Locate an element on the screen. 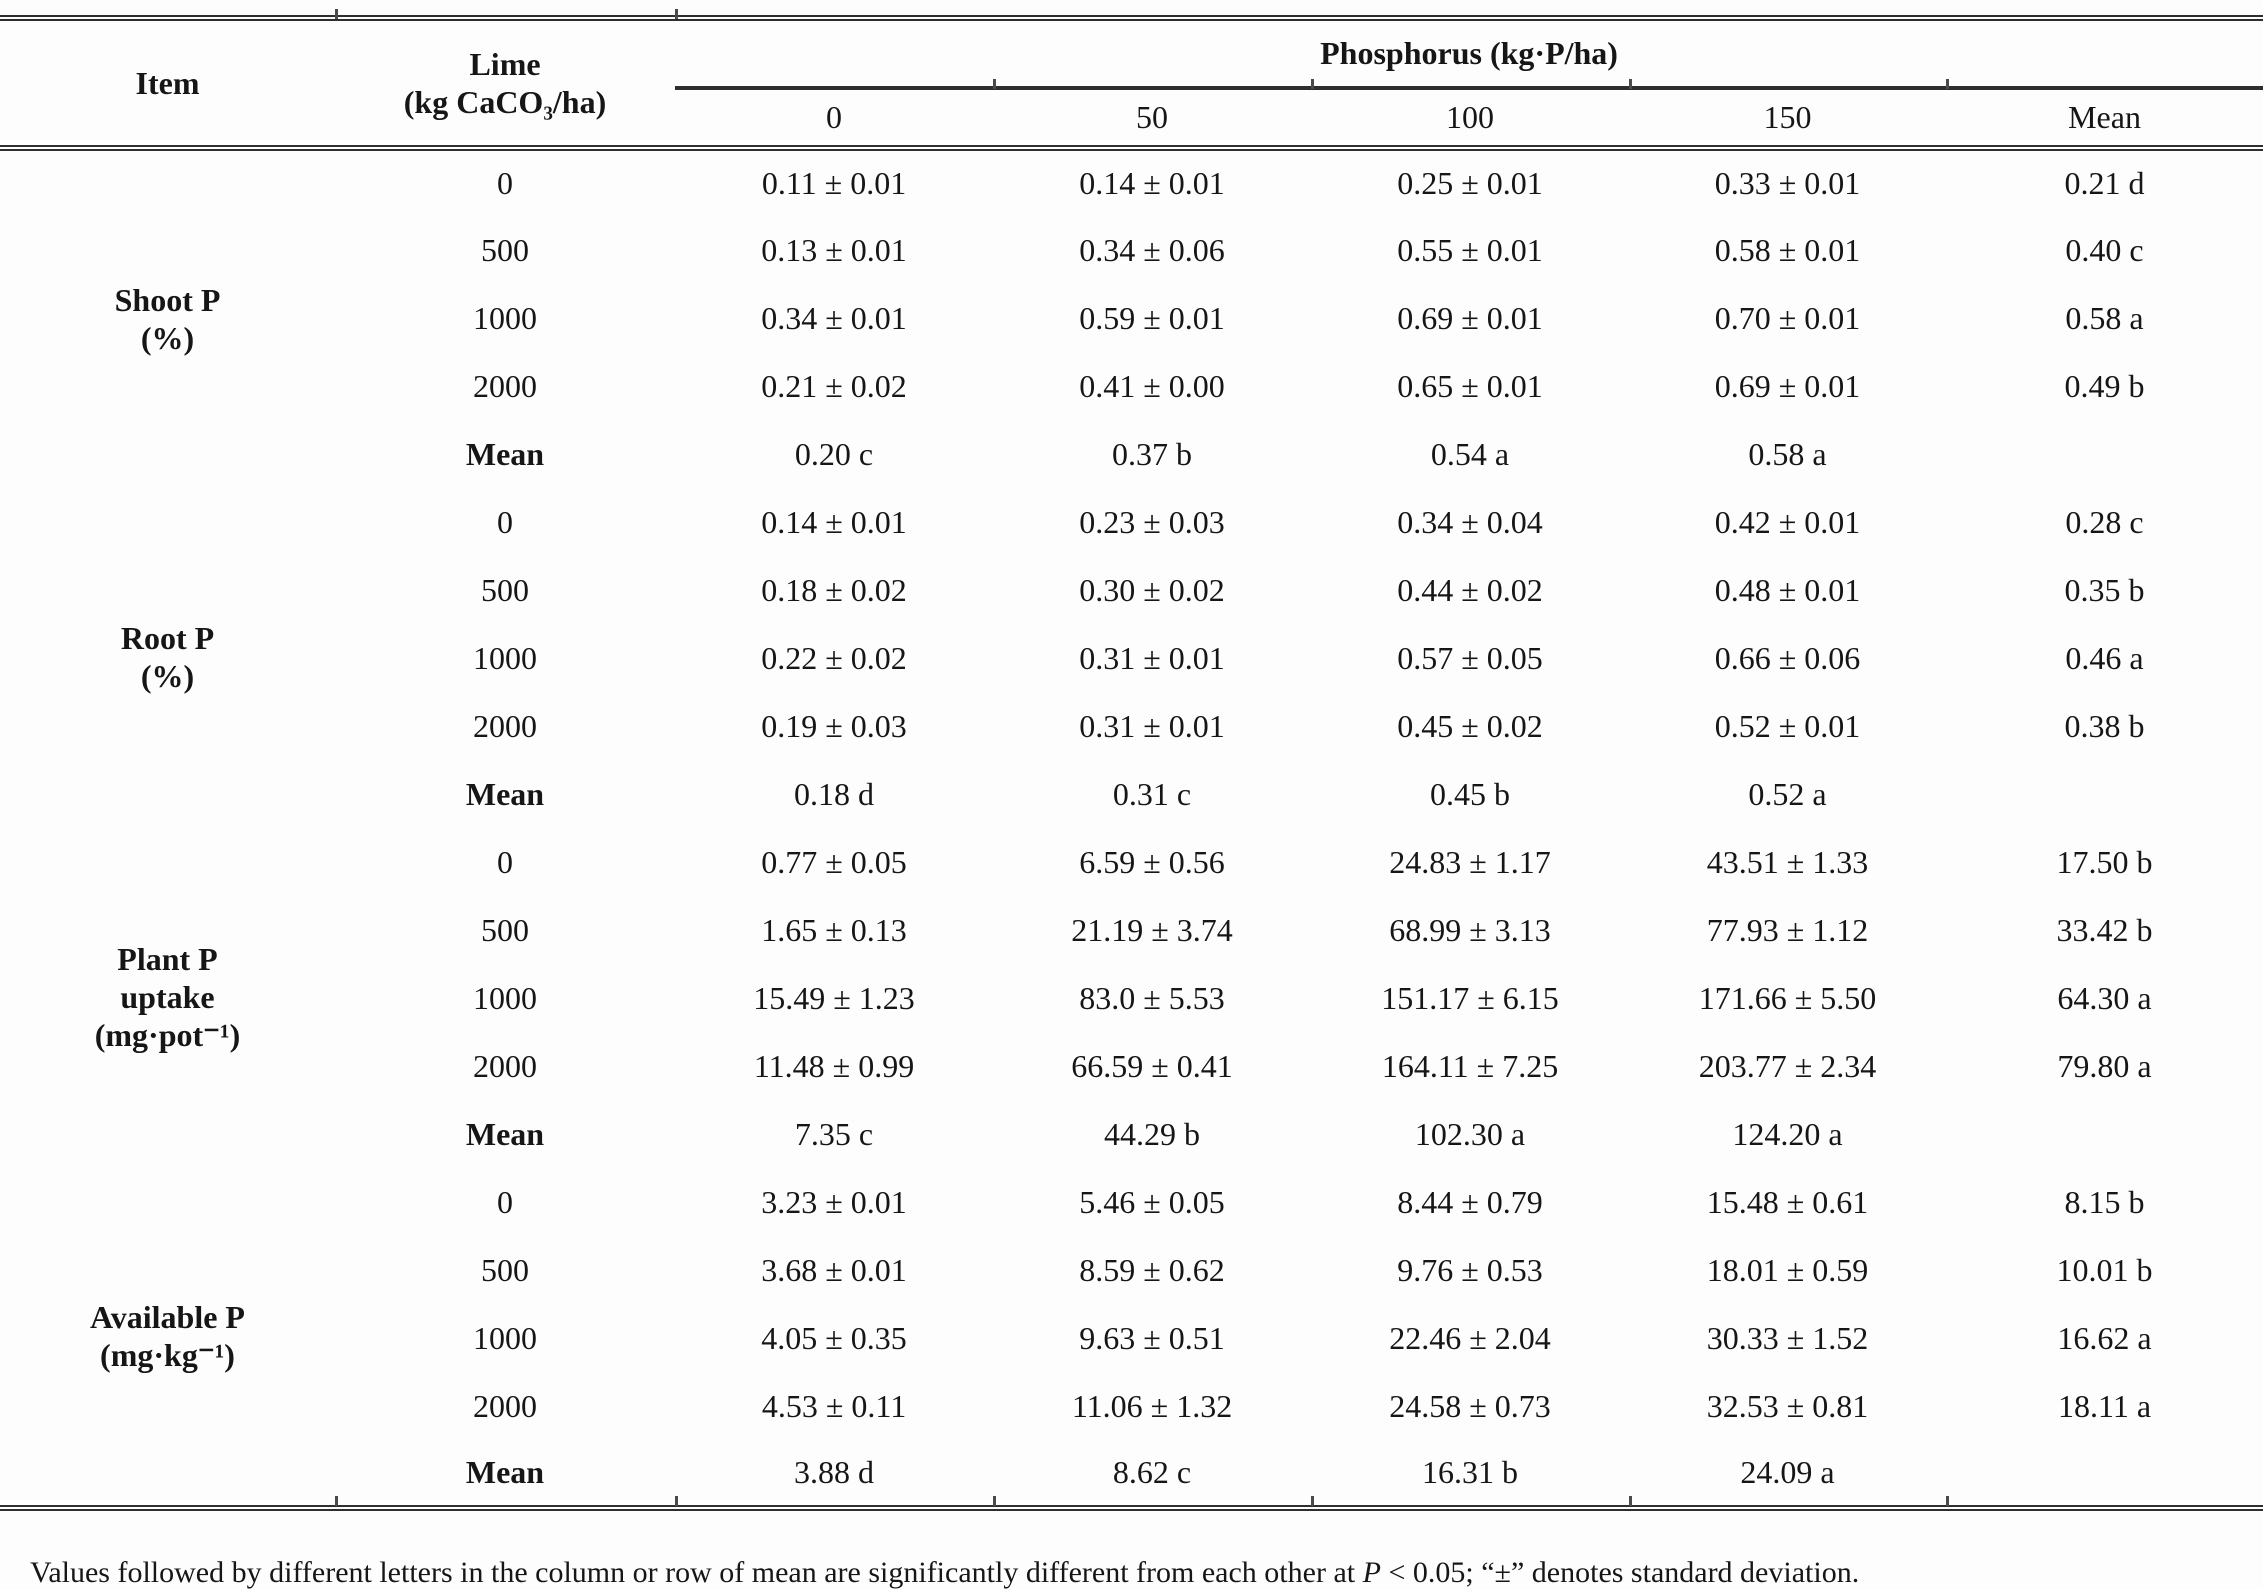 This screenshot has height=1590, width=2263. value-cell: 0.49 b is located at coordinates (2104, 385).